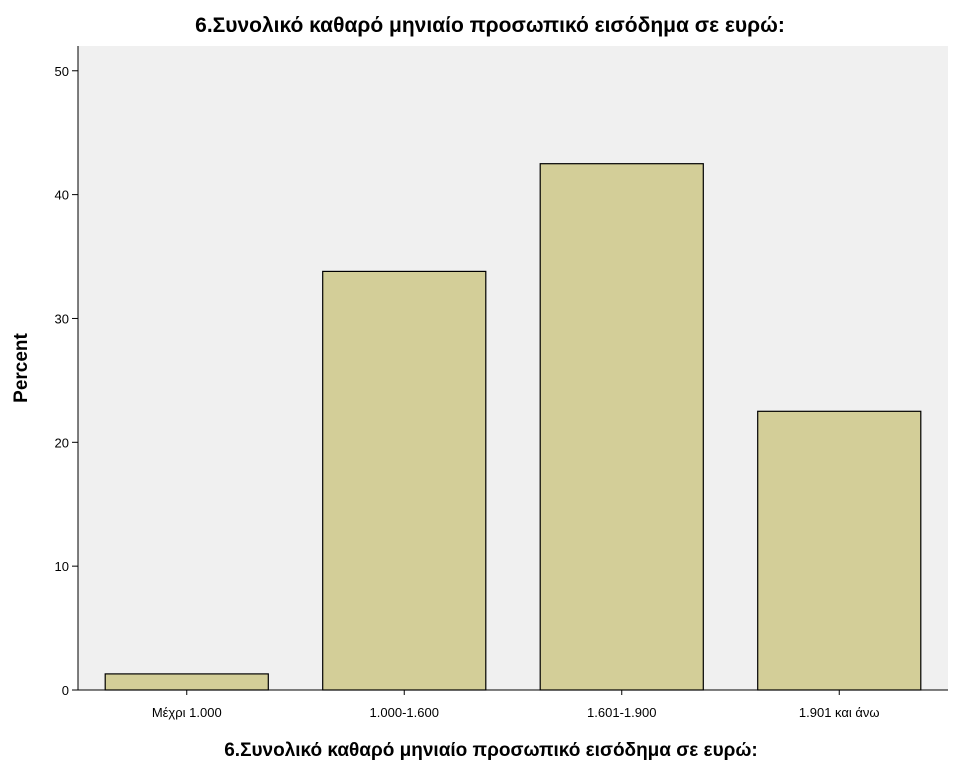  Describe the element at coordinates (65, 690) in the screenshot. I see `y-tick-label: 0` at that location.